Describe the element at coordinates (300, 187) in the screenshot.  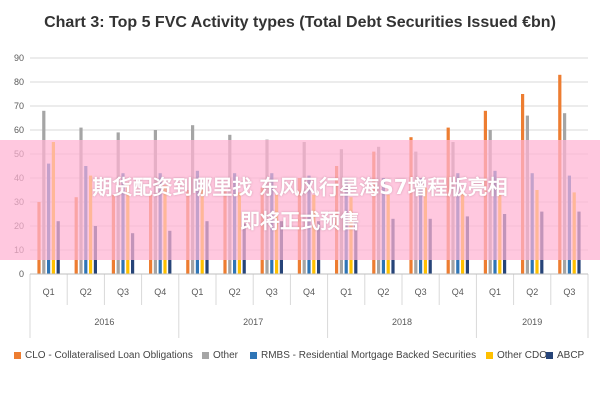
I see `overlay-line-1: 期货配资到哪里找 东风风行星海S7增程版亮相` at that location.